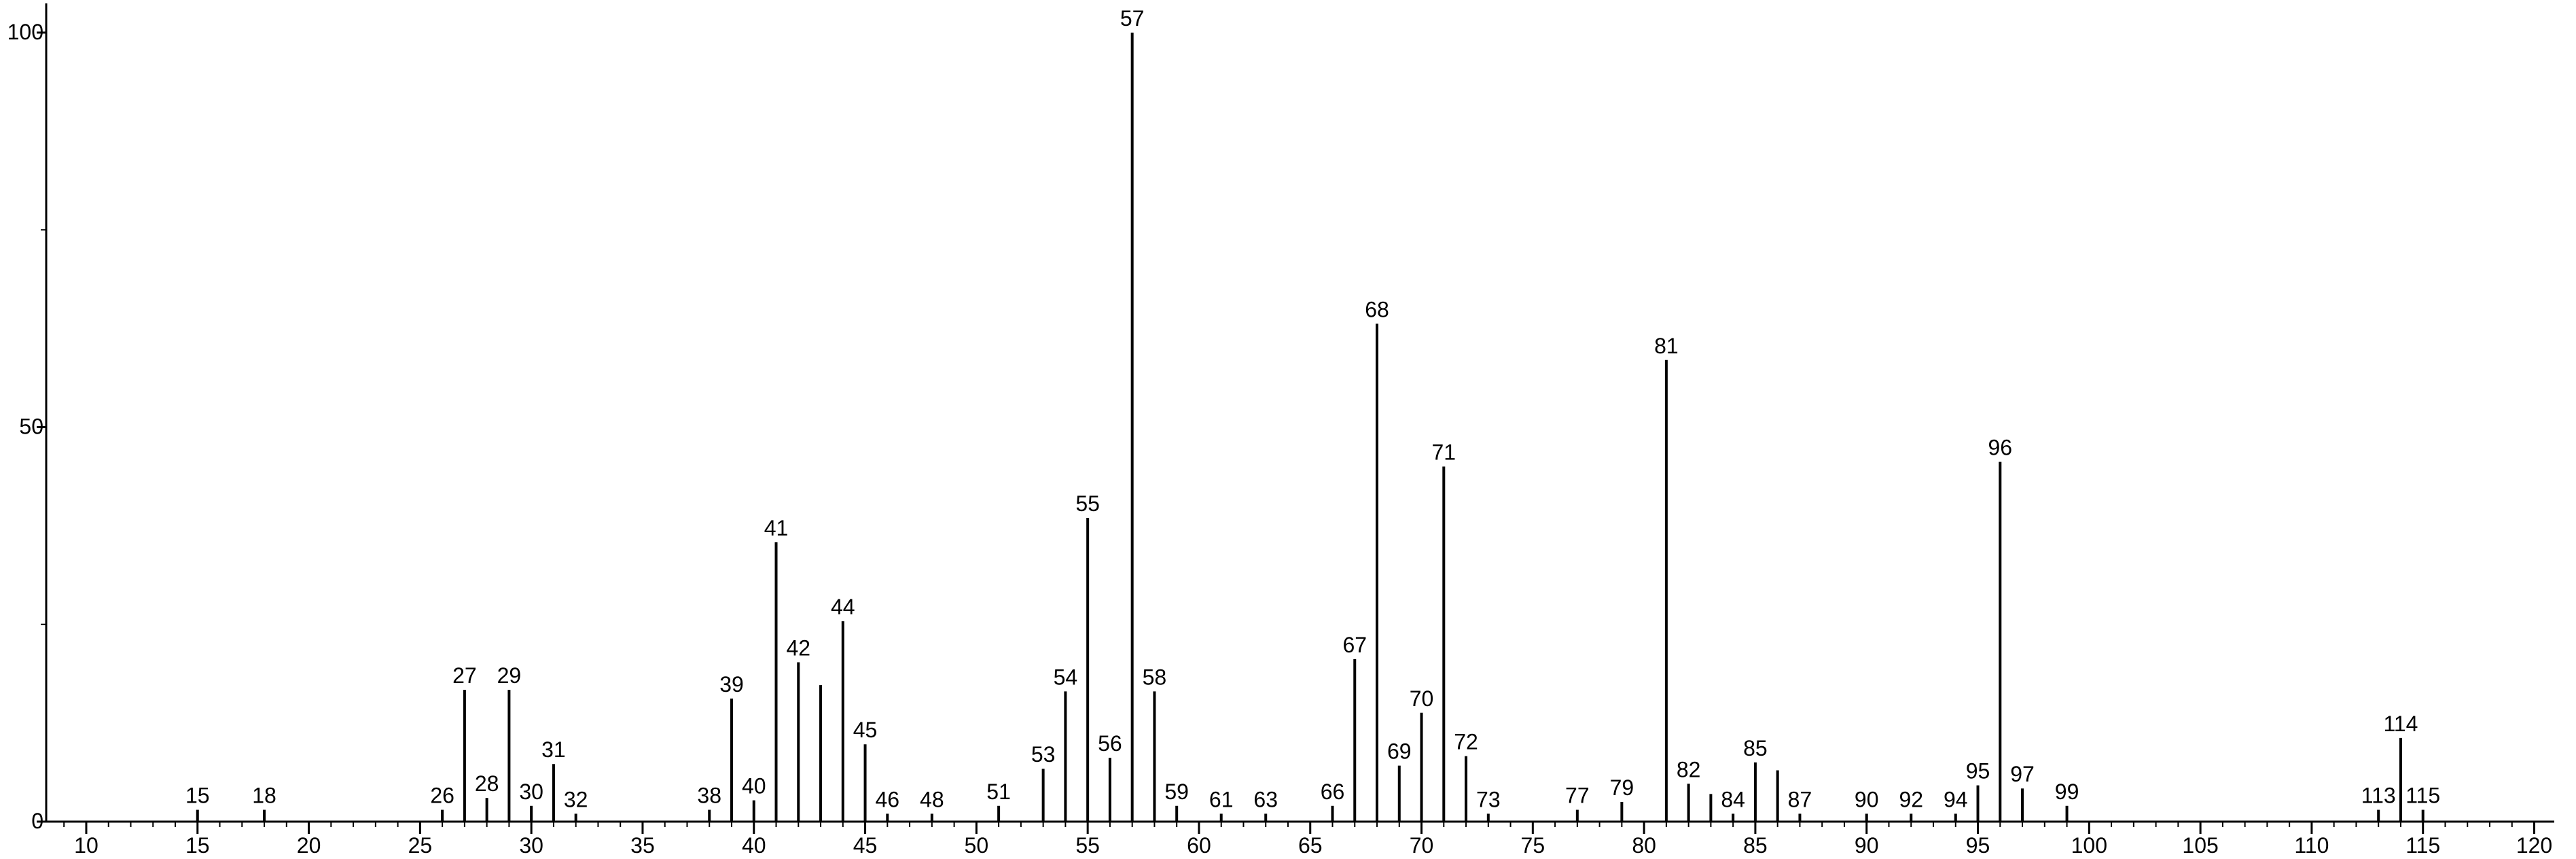 The width and height of the screenshot is (2576, 859). I want to click on x-tick-label: 90, so click(1867, 845).